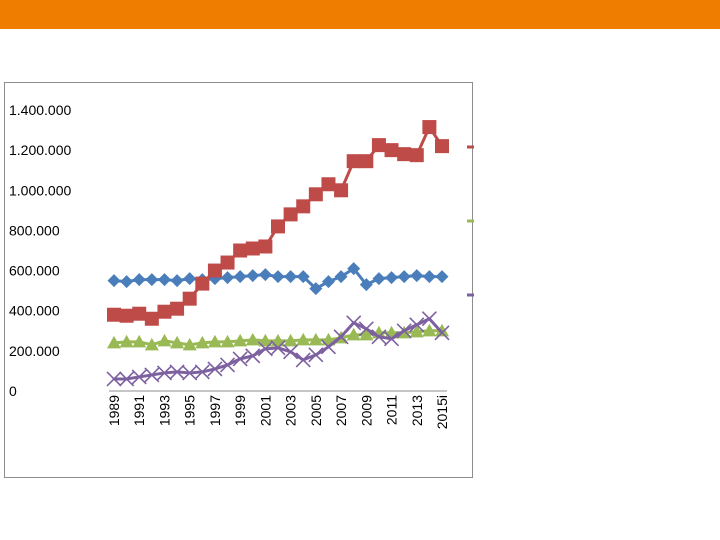  I want to click on y-tick-label: 400.000, so click(34, 311).